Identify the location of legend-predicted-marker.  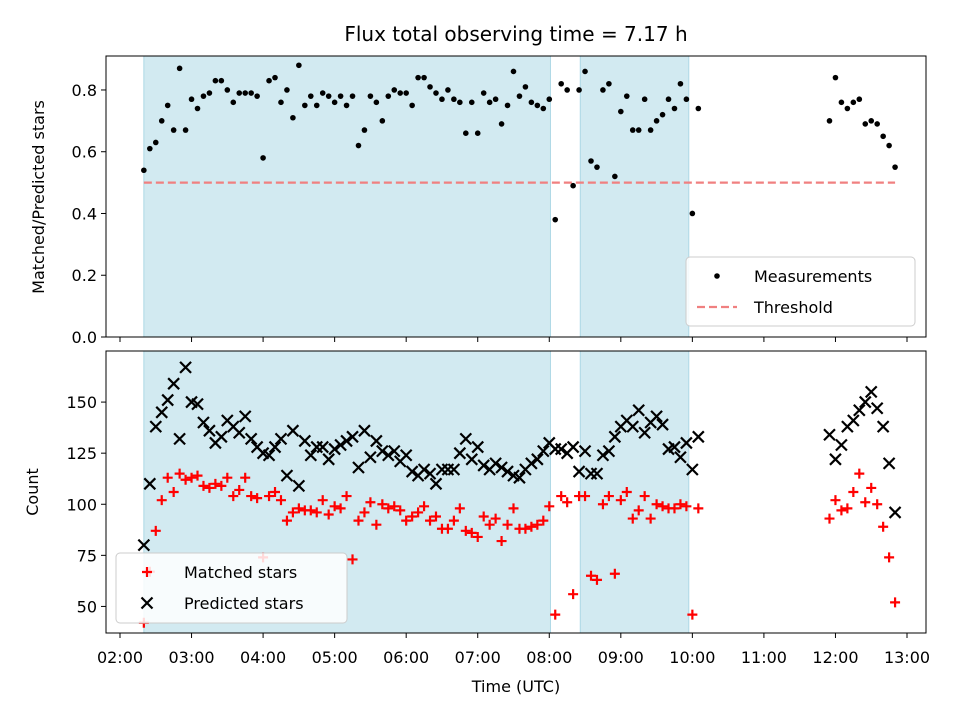
(147, 603).